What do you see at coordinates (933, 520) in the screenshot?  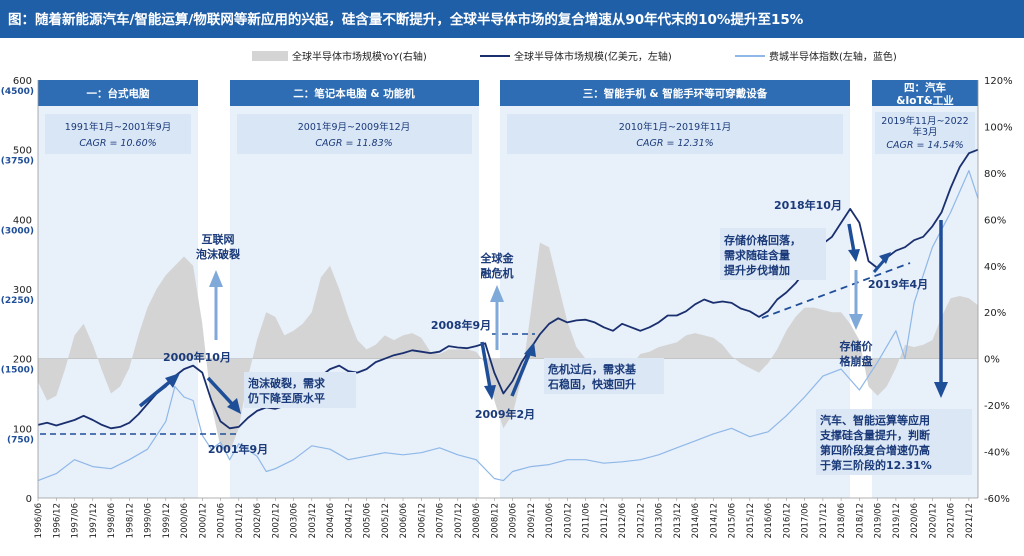 I see `x-tick-label: 2020/12` at bounding box center [933, 520].